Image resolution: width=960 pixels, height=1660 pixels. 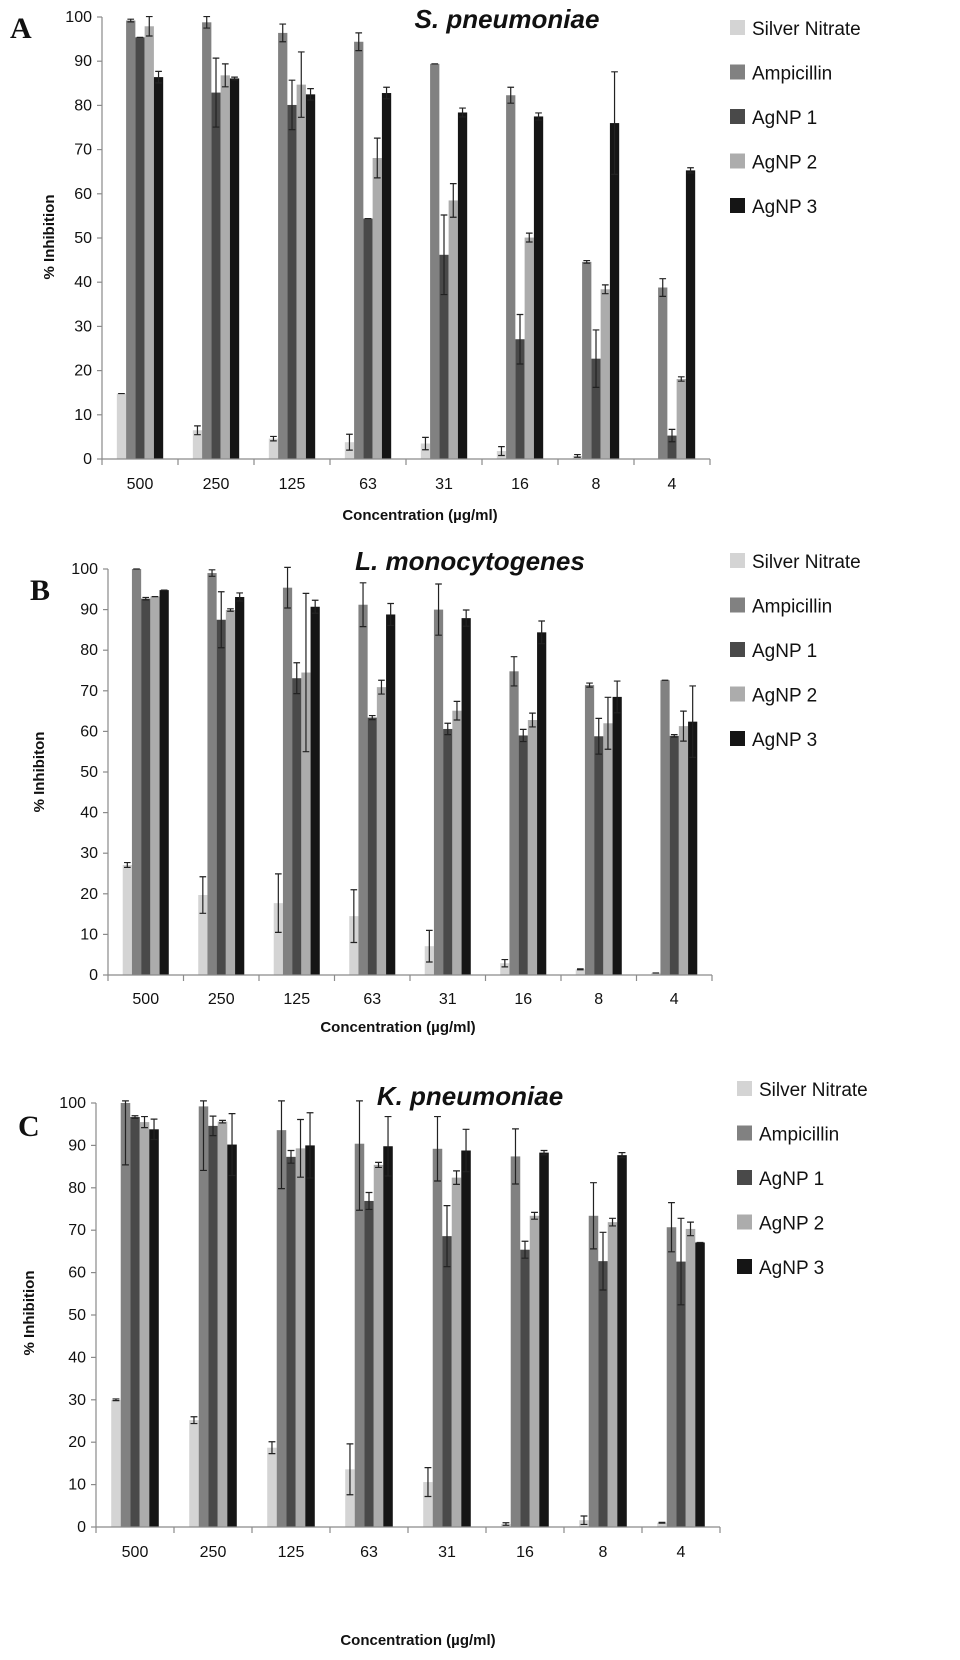 What do you see at coordinates (448, 999) in the screenshot?
I see `x-tick-label: 31` at bounding box center [448, 999].